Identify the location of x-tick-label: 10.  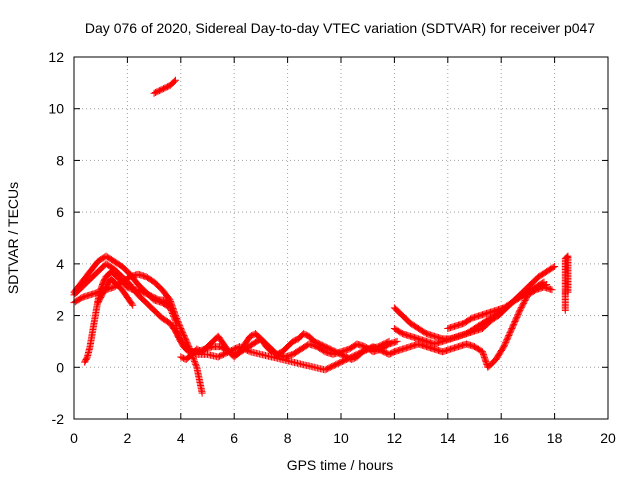
(341, 438).